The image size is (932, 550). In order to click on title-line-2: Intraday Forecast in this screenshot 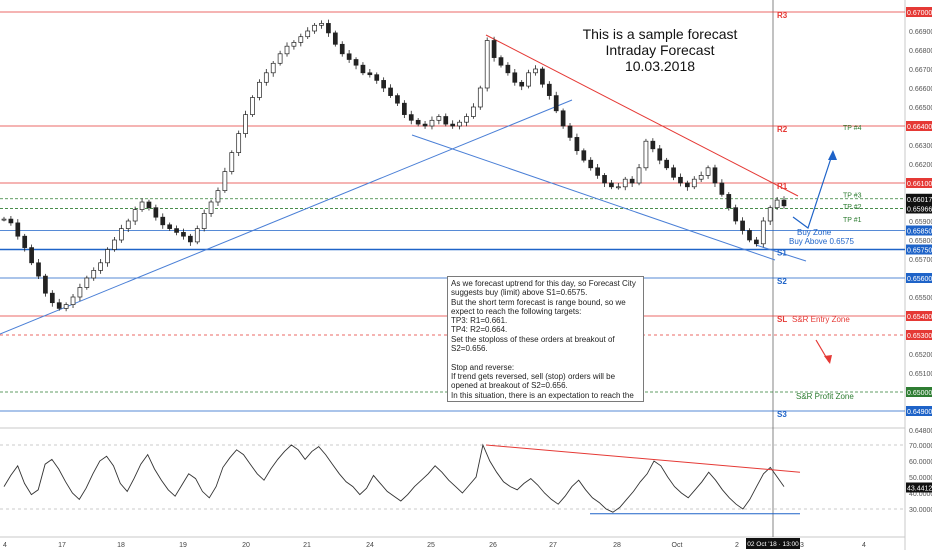, I will do `click(660, 50)`.